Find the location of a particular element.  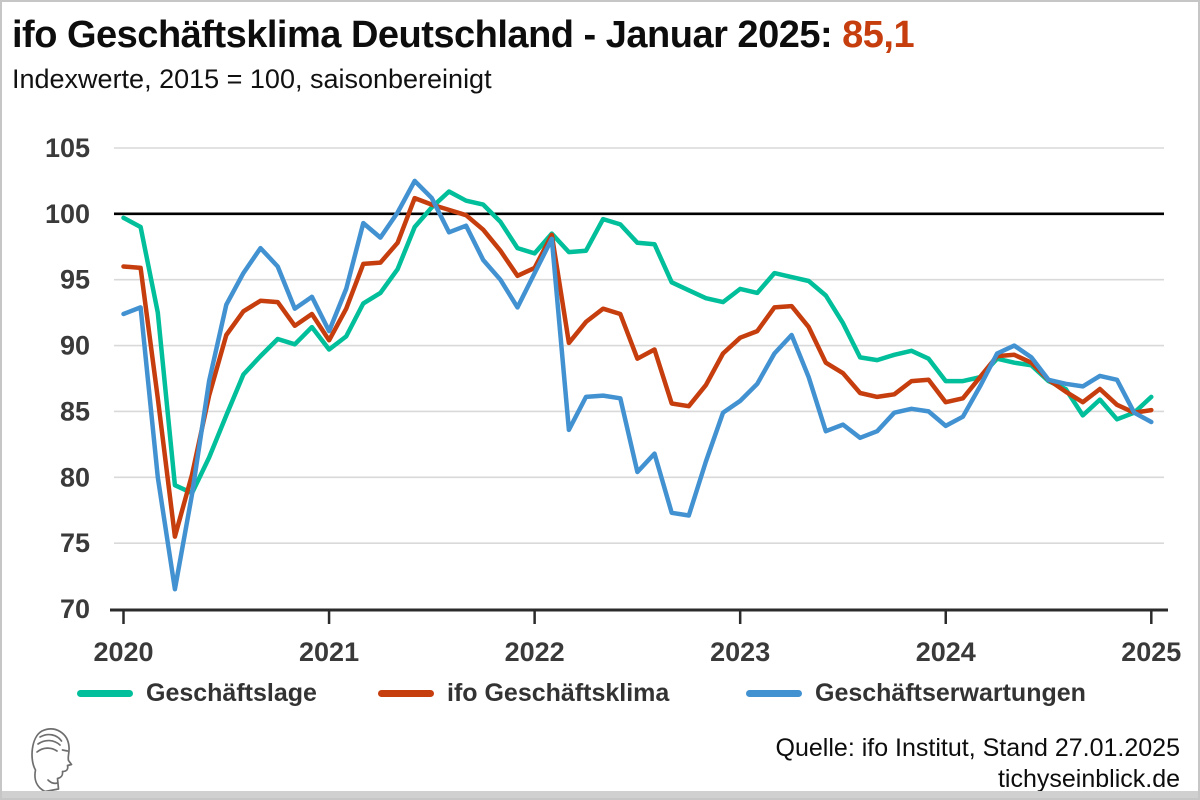

legend-swatch-geschaeftserwartungen is located at coordinates (774, 693).